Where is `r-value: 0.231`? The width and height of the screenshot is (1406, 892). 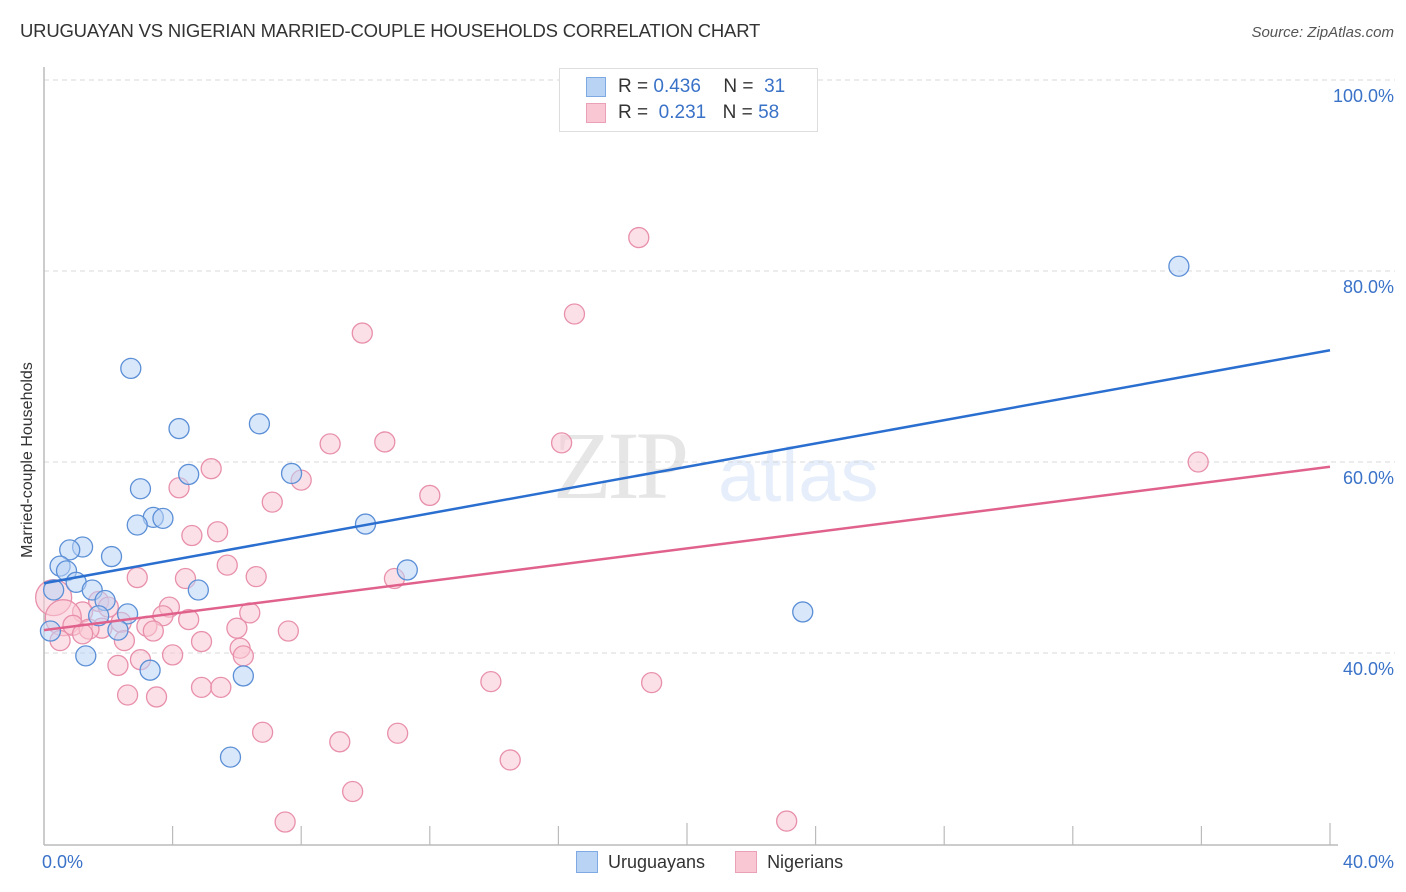 r-value: 0.231 is located at coordinates (682, 112).